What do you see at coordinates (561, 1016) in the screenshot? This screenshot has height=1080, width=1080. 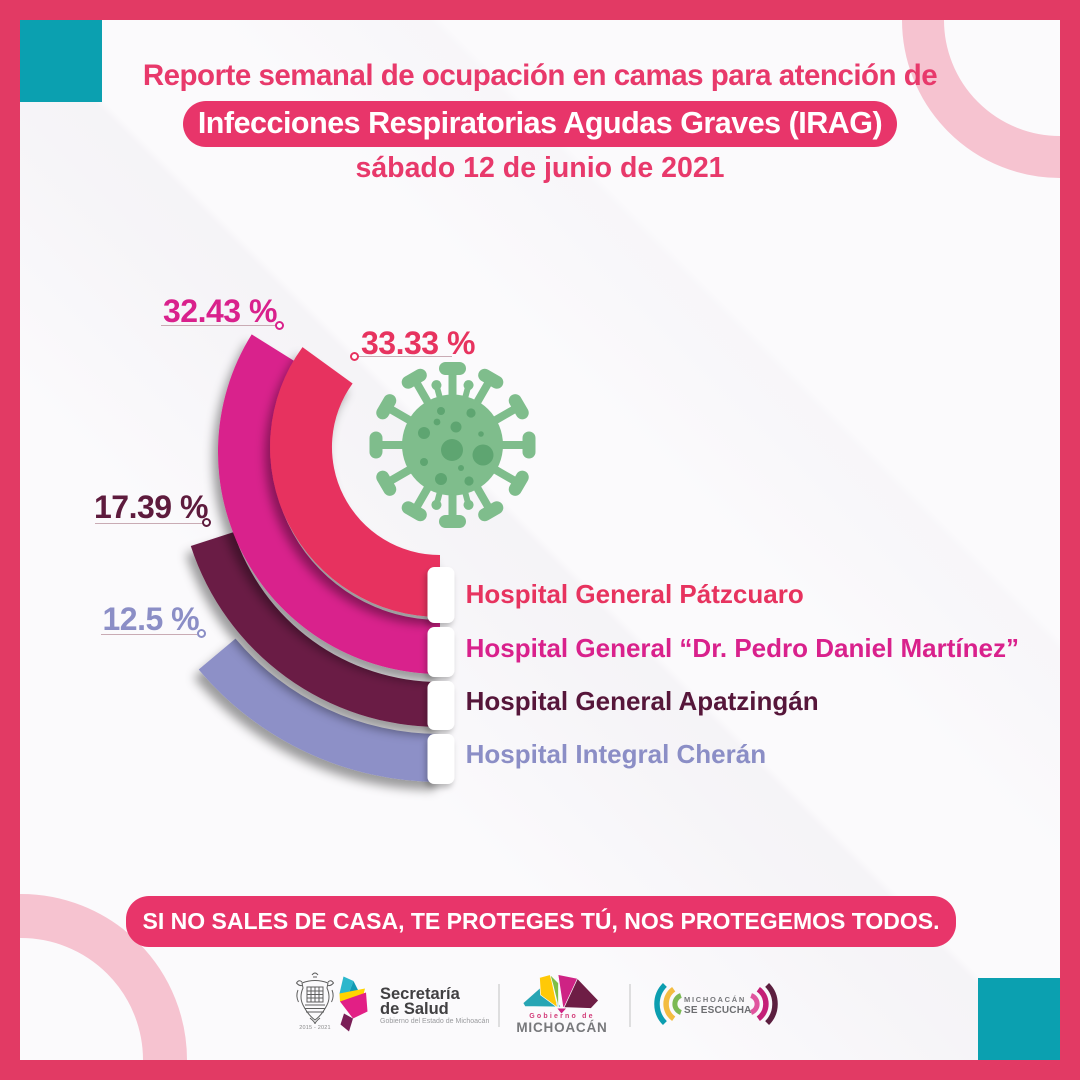 I see `svg-text: Gobierno de` at bounding box center [561, 1016].